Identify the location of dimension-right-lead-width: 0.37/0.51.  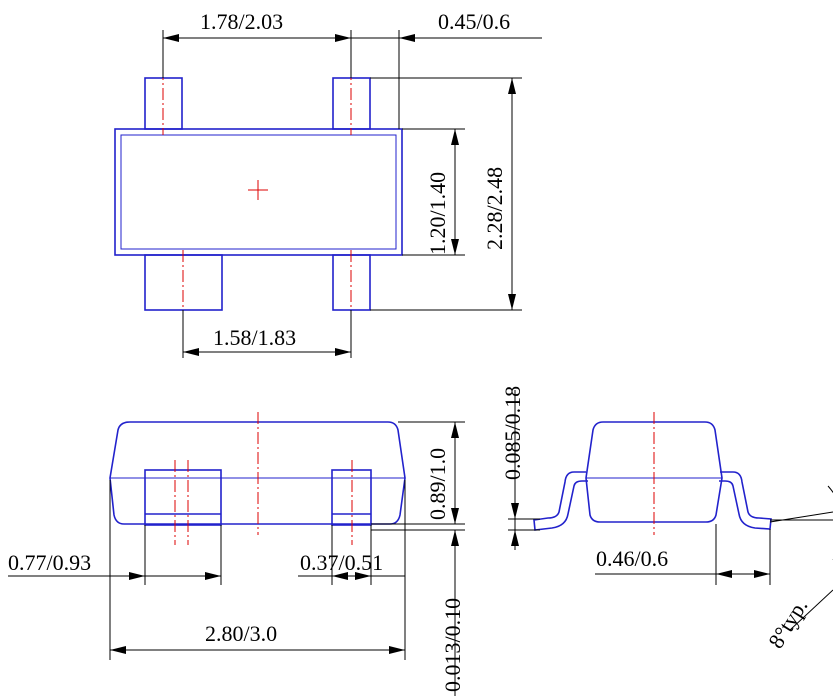
(351, 555).